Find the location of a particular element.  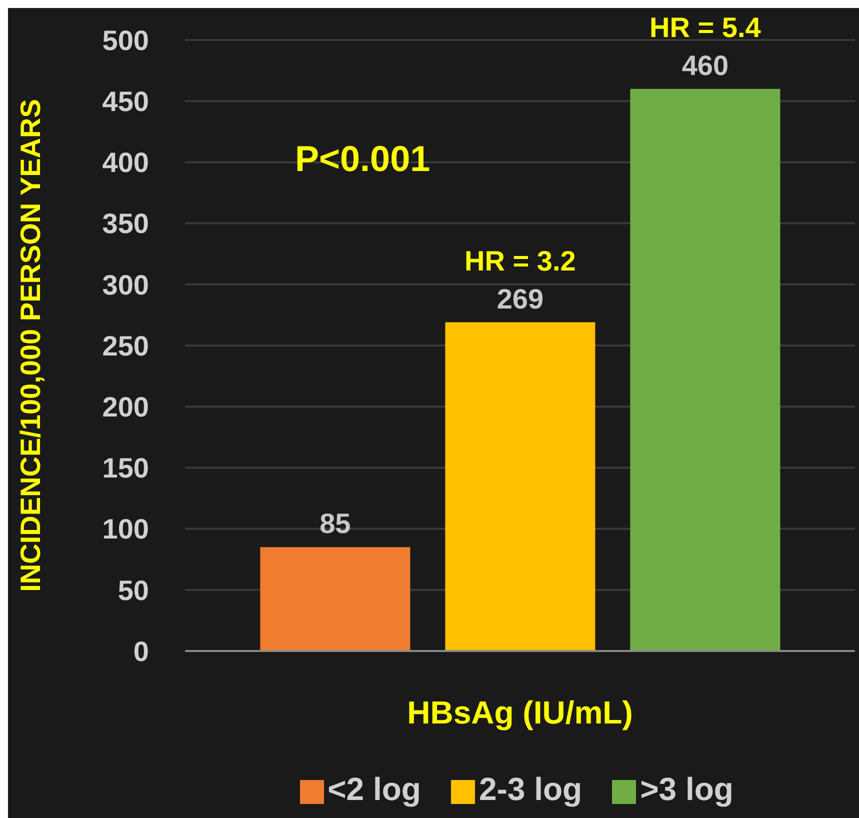

y-tick-label: 500 is located at coordinates (125, 40).